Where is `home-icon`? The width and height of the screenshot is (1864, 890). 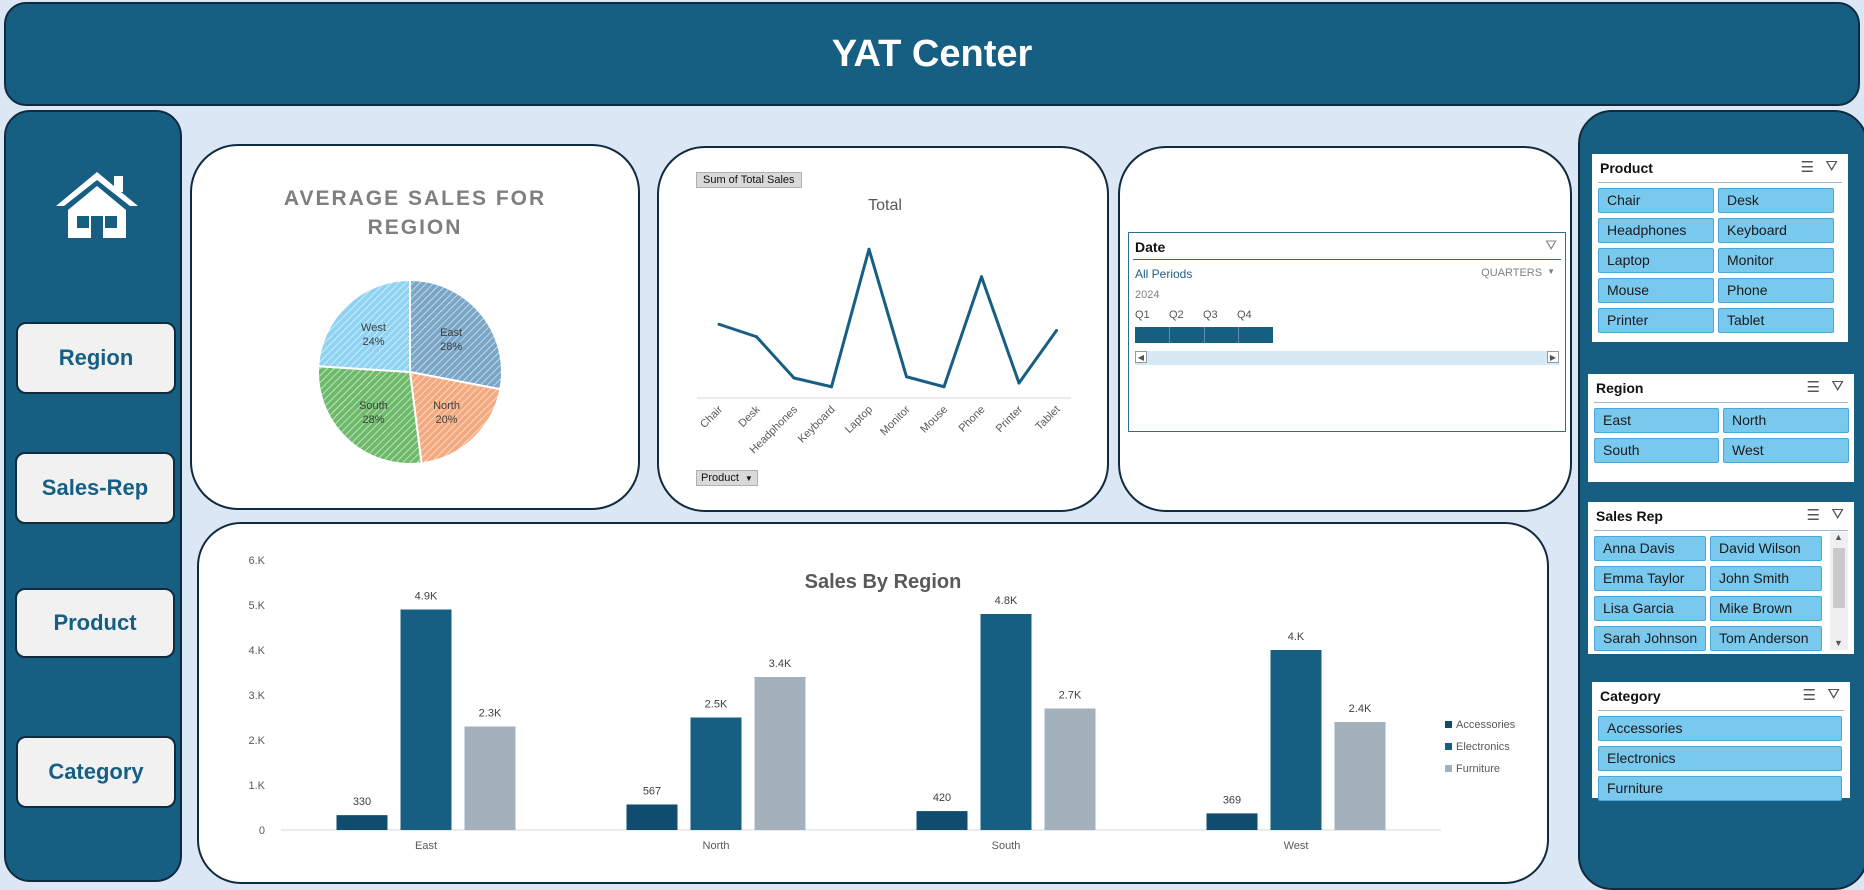 home-icon is located at coordinates (97, 204).